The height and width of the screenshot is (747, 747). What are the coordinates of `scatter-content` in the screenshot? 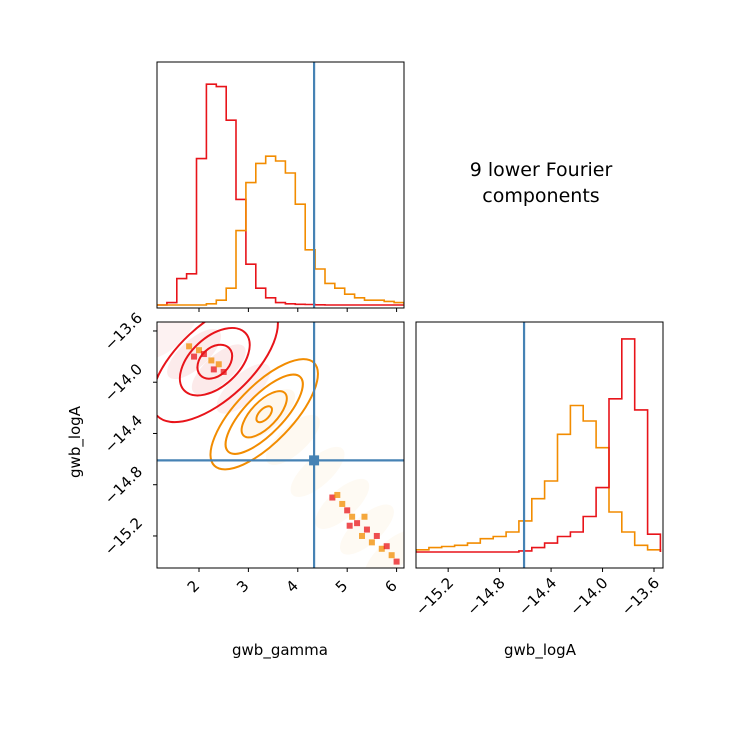 It's located at (280, 445).